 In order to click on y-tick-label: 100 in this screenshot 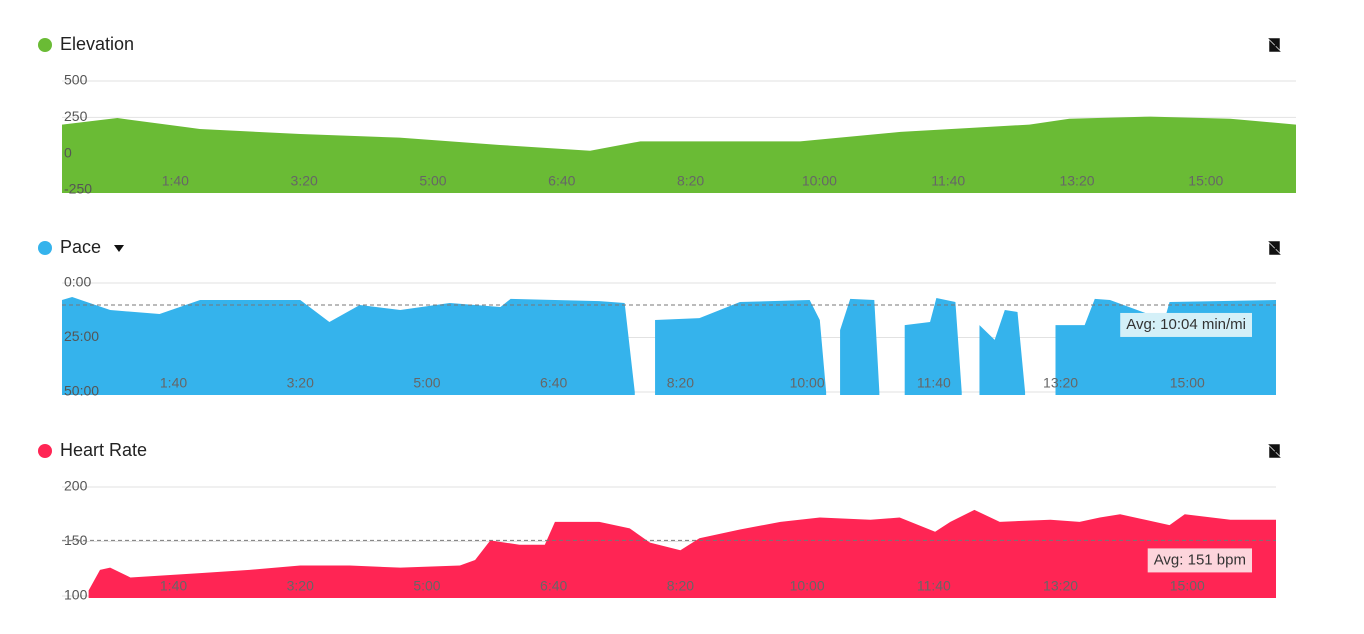, I will do `click(76, 595)`.